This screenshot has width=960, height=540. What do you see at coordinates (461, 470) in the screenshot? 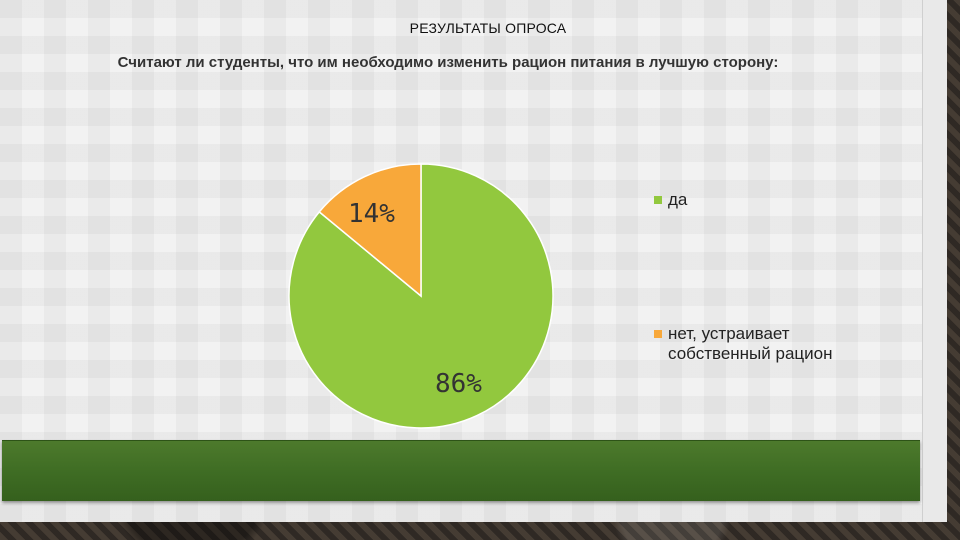
I see `footer-bar` at bounding box center [461, 470].